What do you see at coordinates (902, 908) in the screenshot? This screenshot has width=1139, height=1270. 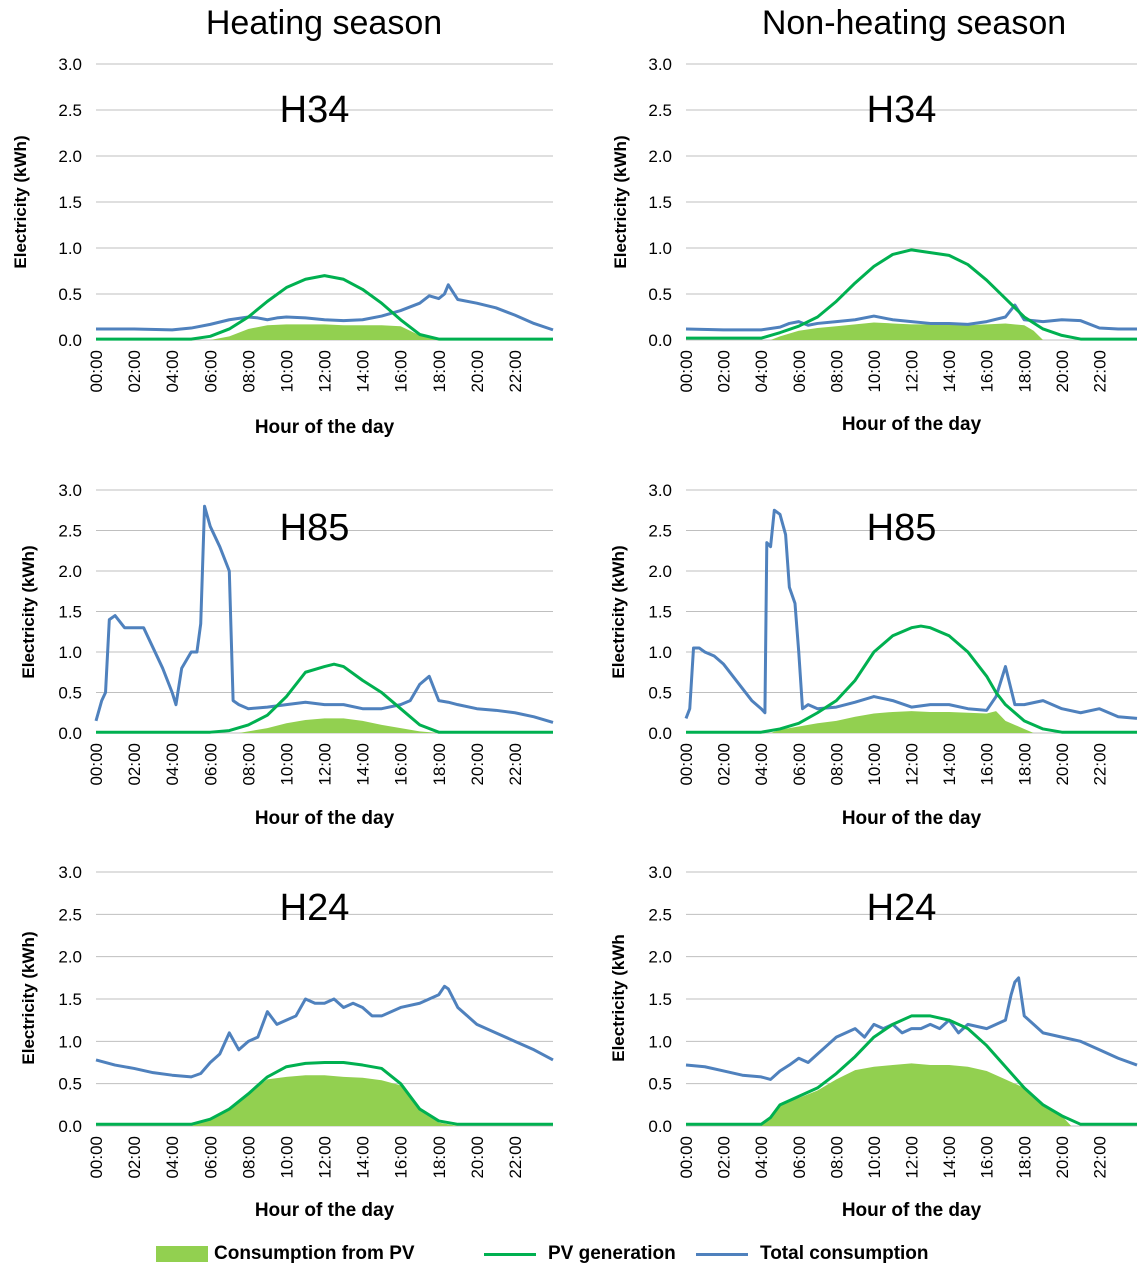 I see `chart-6-title: H24` at bounding box center [902, 908].